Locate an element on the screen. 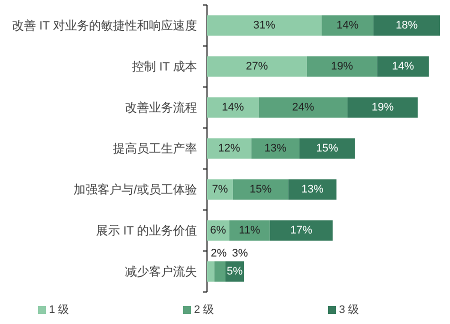  y-tick-label: 提高员工生产率 is located at coordinates (155, 149).